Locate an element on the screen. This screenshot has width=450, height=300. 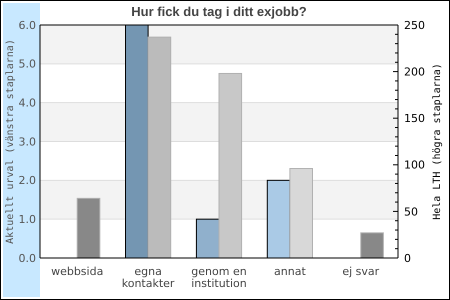
y-tick-label: 1.0 is located at coordinates (27, 219).